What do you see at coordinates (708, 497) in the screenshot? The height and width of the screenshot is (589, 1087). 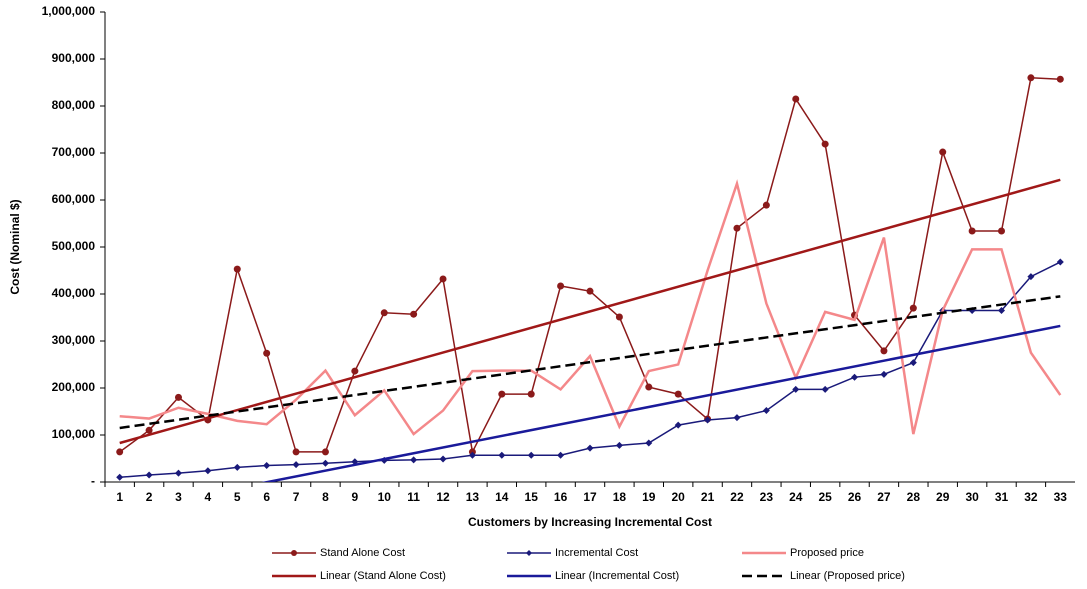 I see `x-tick-label: 21` at bounding box center [708, 497].